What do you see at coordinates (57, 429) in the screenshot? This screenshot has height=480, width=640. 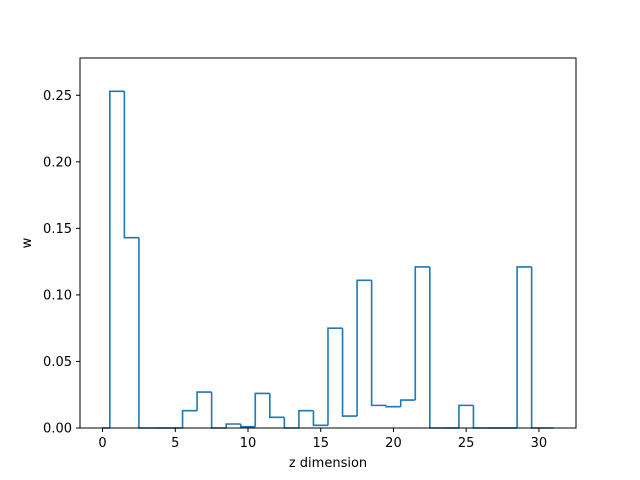 I see `y-tick-label: 0.00` at bounding box center [57, 429].